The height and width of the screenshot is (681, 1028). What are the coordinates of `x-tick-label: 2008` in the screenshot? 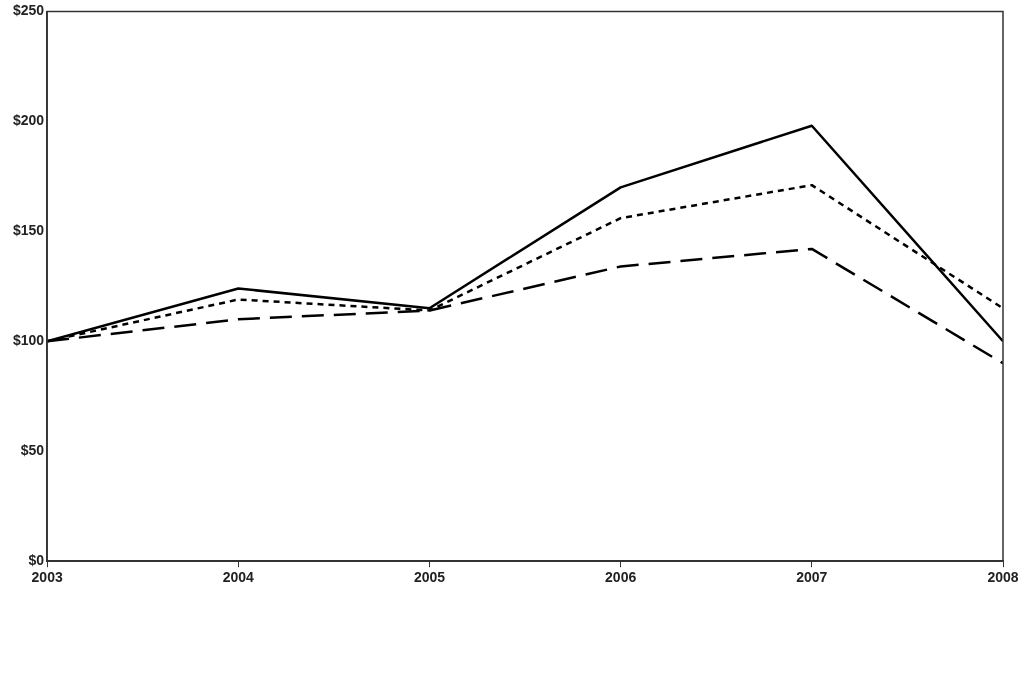 It's located at (1003, 577).